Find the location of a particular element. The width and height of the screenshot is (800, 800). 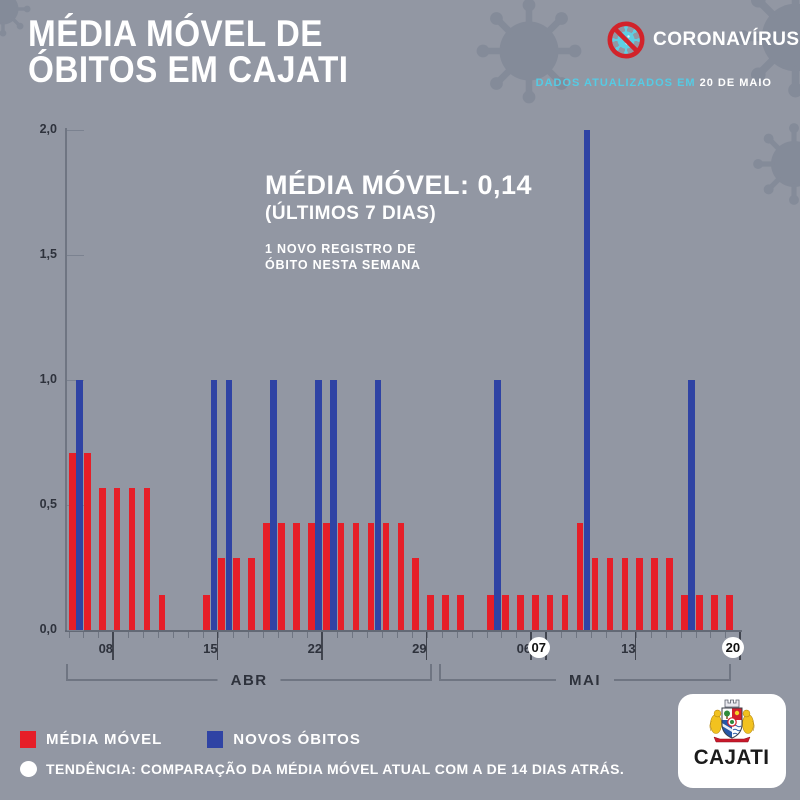

bar-media-movel-02/MAI is located at coordinates (460, 612).